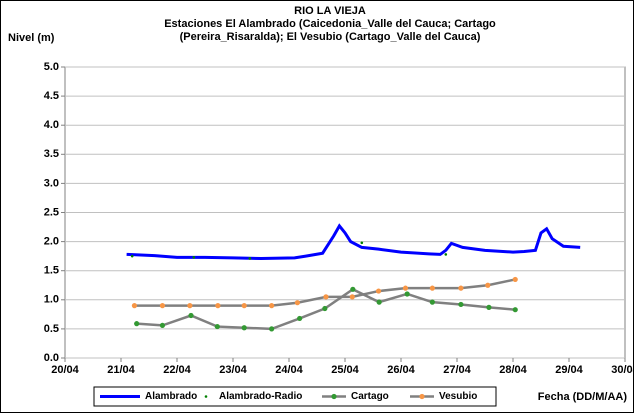 This screenshot has width=634, height=413. I want to click on y-tick-label: 1.0, so click(51, 300).